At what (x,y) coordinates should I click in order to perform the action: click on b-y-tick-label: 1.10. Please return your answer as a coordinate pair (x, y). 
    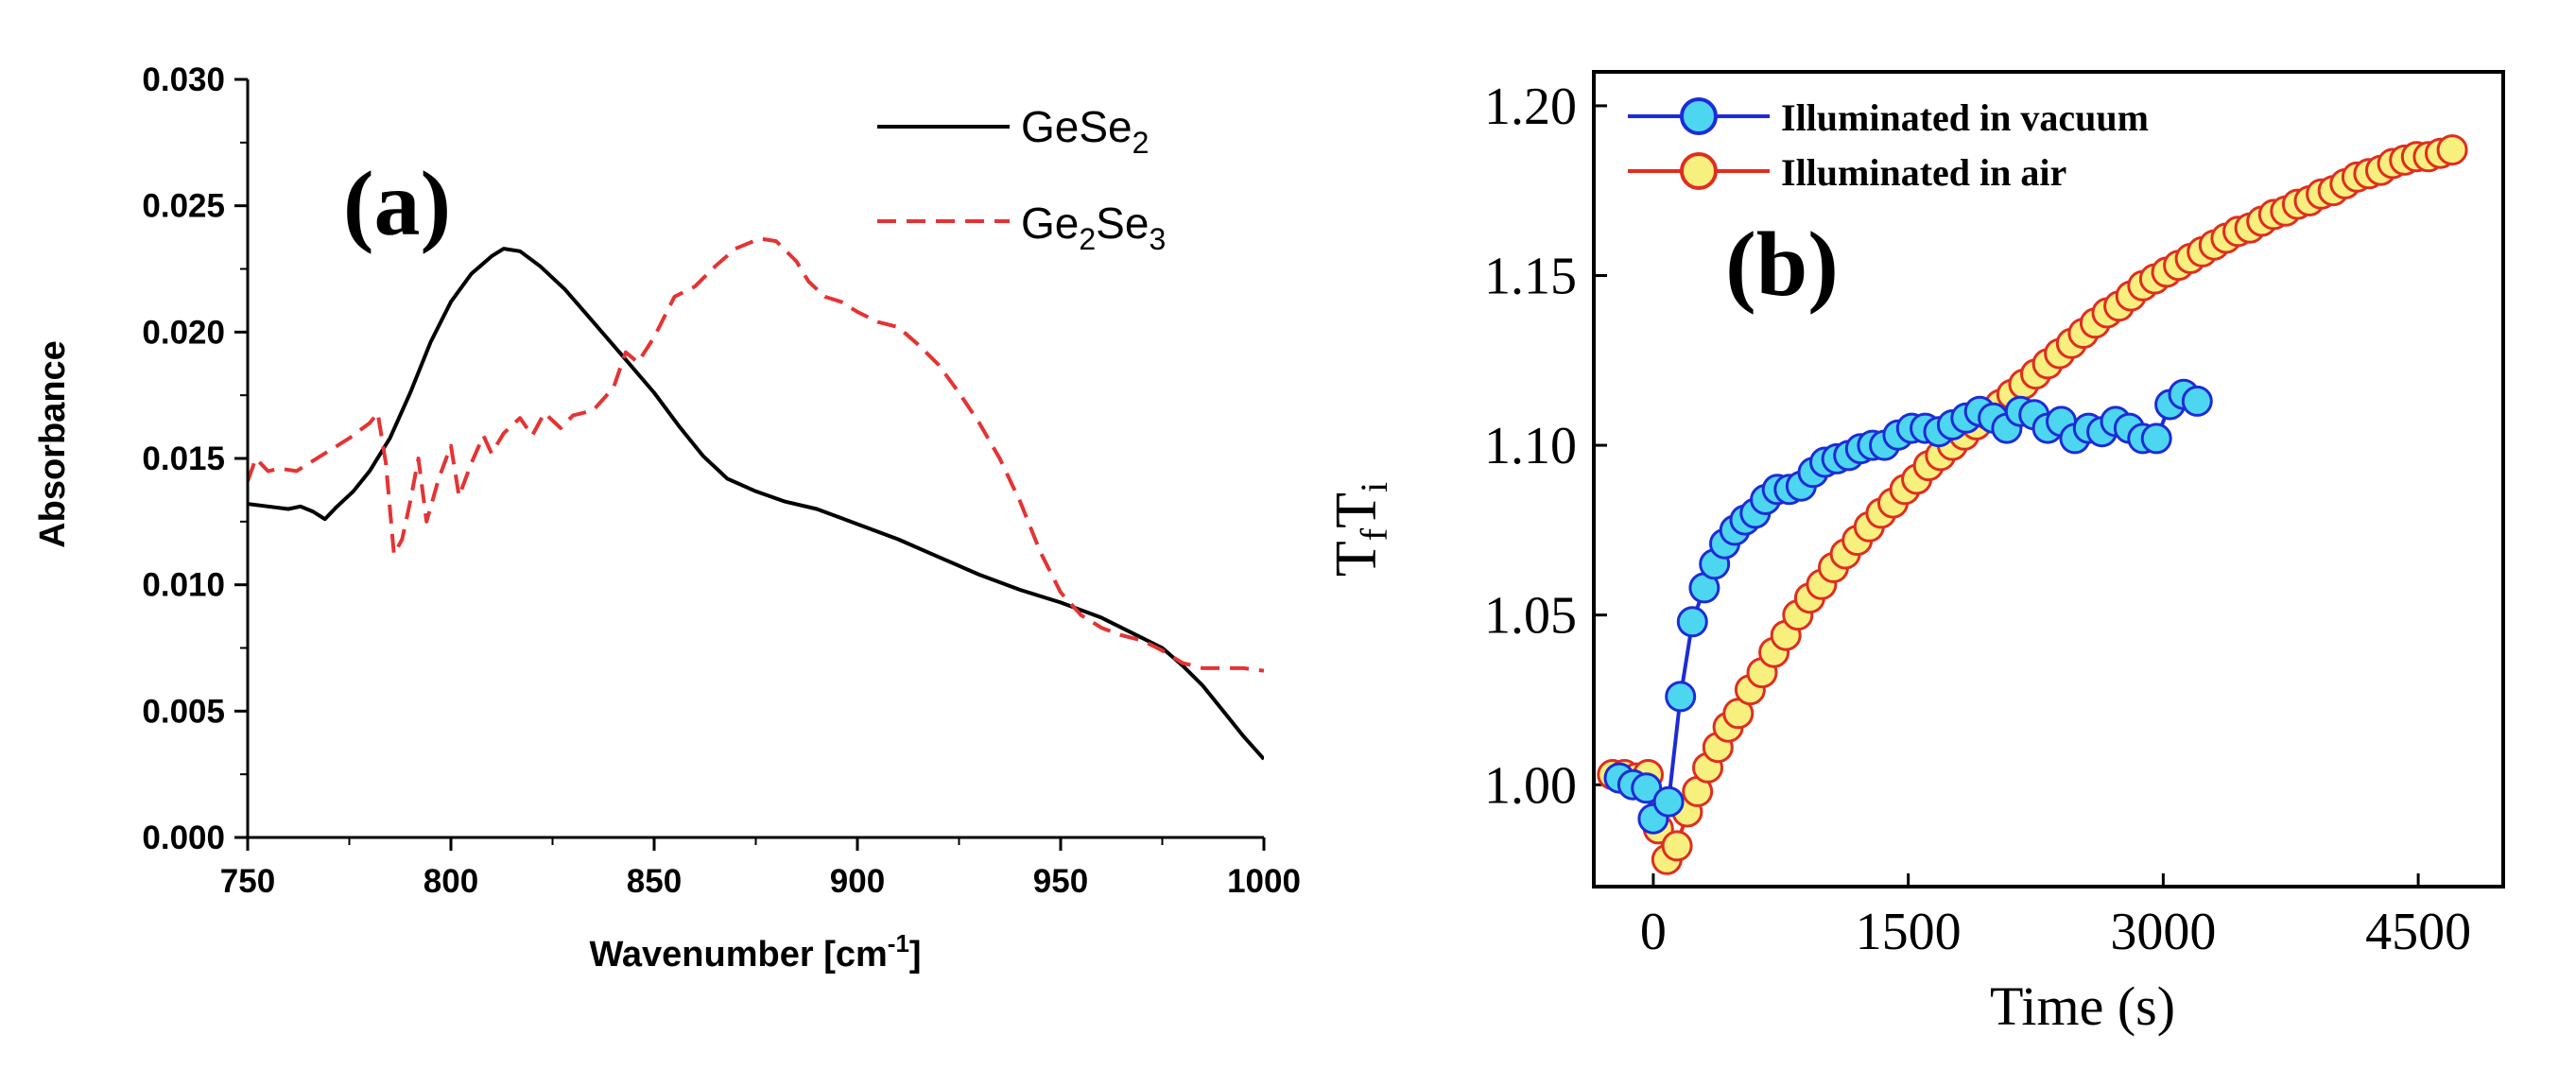
    Looking at the image, I should click on (1530, 446).